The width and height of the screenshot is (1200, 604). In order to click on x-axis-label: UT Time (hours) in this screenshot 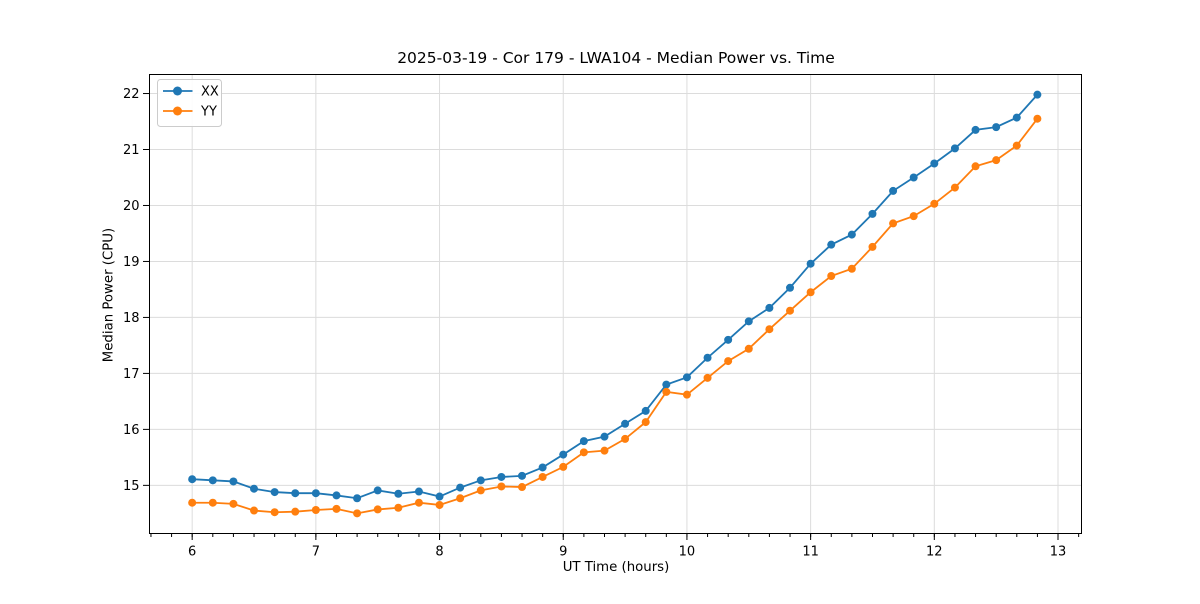, I will do `click(616, 567)`.